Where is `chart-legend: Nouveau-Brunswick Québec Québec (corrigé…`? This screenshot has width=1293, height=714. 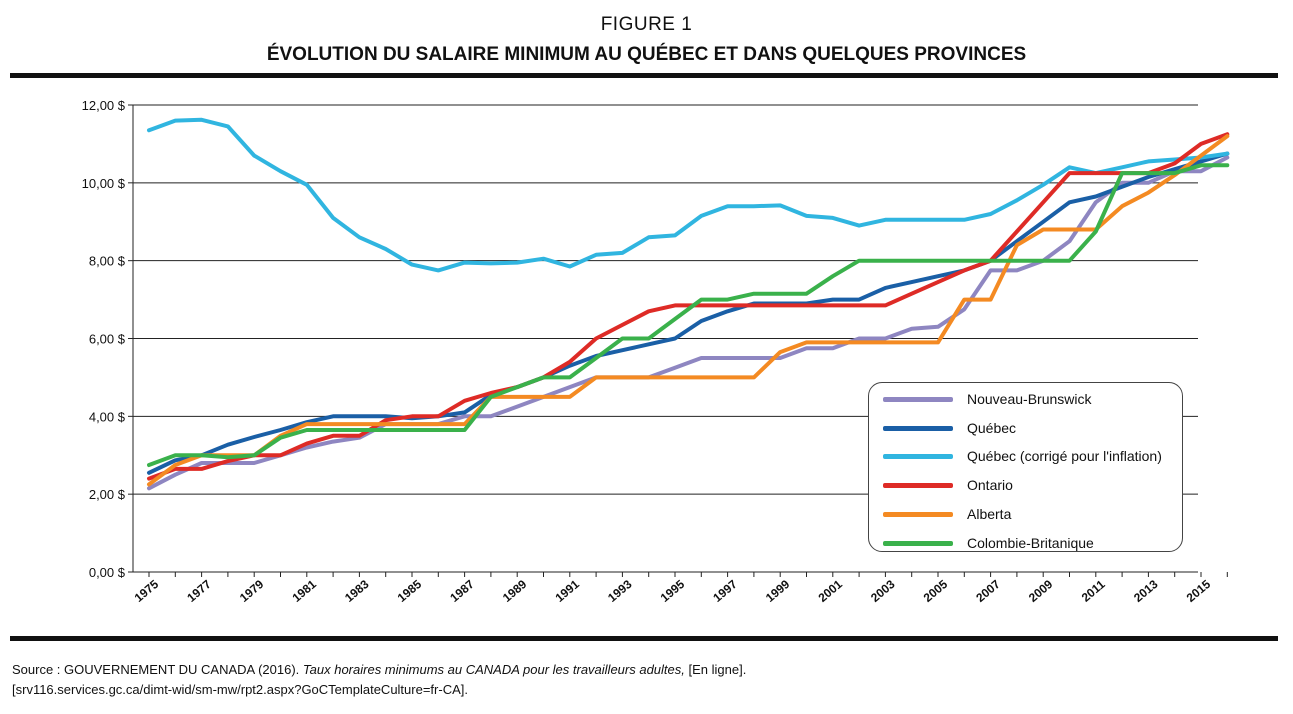
chart-legend: Nouveau-Brunswick Québec Québec (corrigé… is located at coordinates (1025, 467).